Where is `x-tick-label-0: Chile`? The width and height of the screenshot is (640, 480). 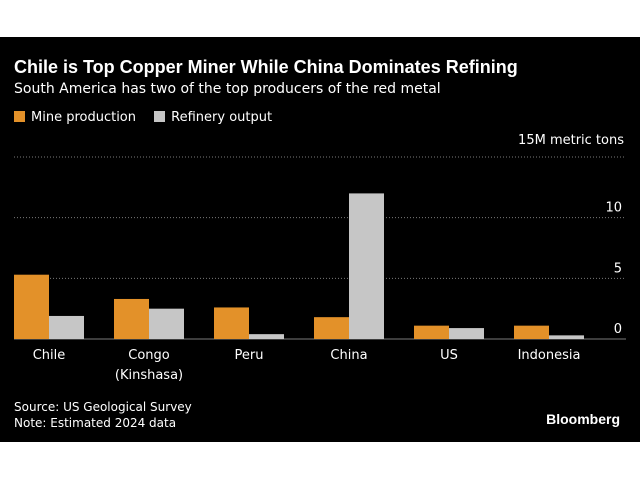 x-tick-label-0: Chile is located at coordinates (49, 355).